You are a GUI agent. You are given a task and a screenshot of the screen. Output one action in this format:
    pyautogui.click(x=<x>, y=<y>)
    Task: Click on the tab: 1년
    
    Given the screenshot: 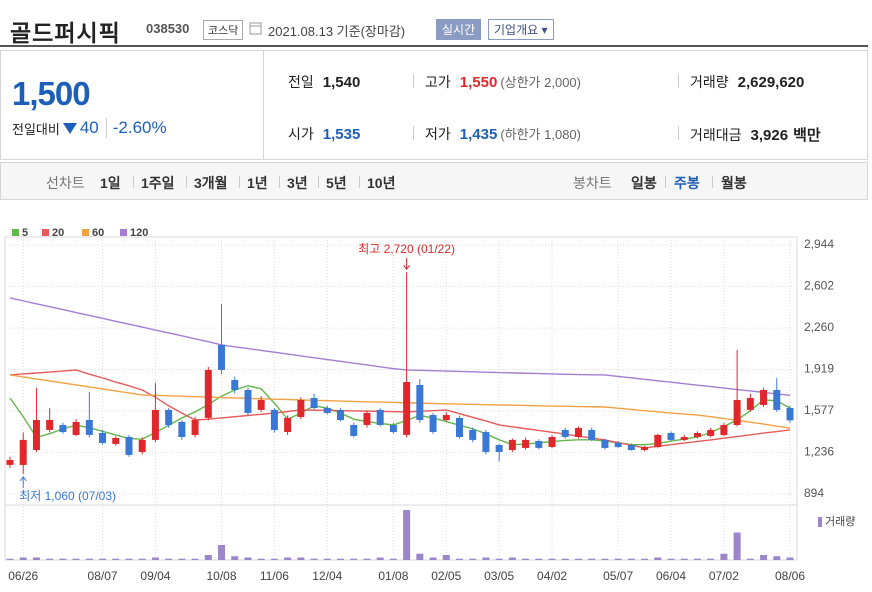 What is the action you would take?
    pyautogui.click(x=257, y=183)
    